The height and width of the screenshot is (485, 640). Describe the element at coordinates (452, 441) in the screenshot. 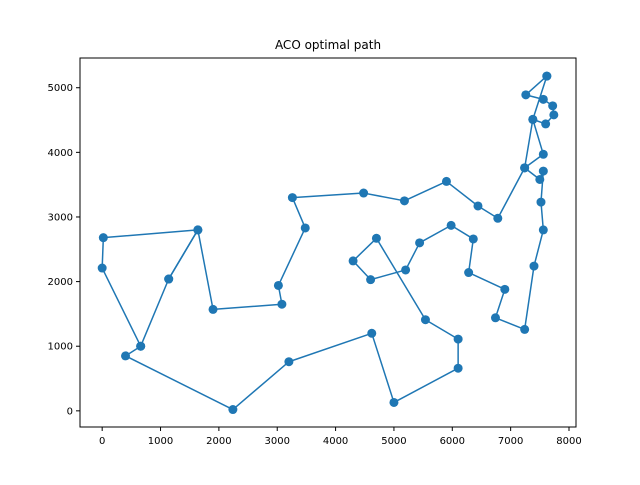

I see `x-tick-label: 6000` at that location.